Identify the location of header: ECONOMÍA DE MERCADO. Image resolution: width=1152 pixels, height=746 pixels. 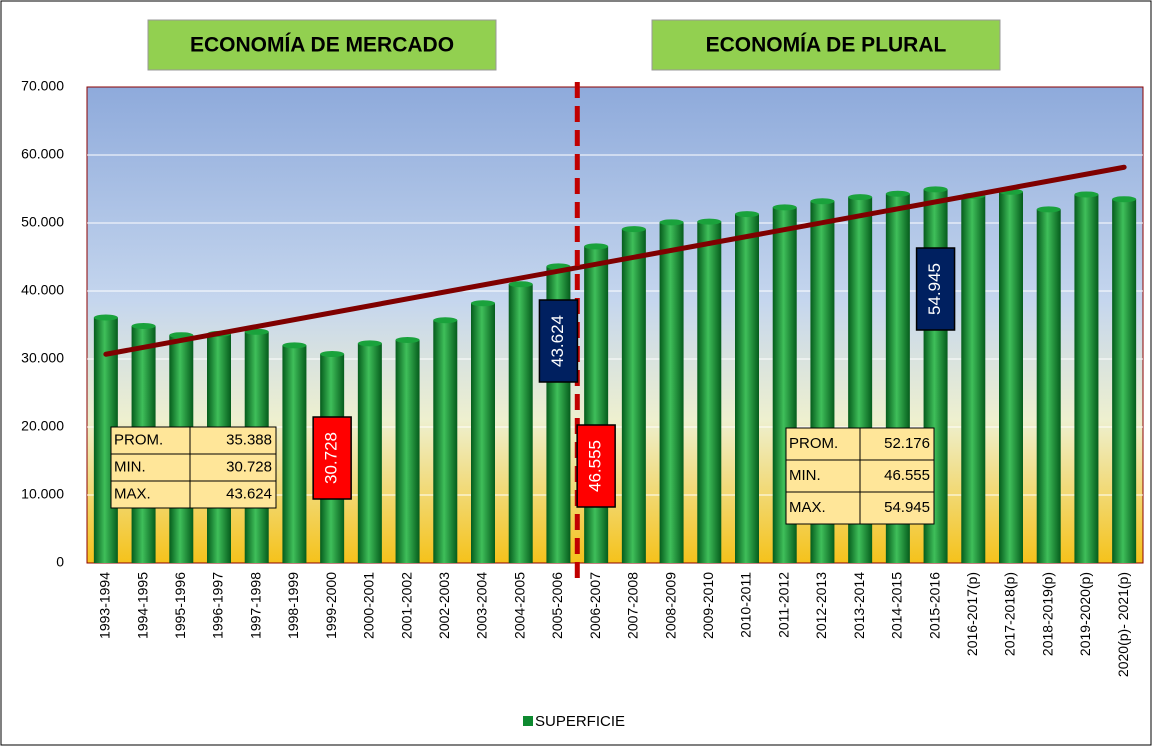
(322, 45).